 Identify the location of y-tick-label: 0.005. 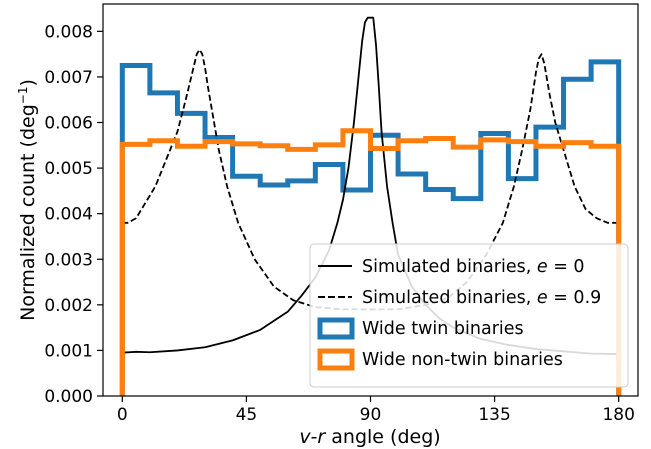
(68, 169).